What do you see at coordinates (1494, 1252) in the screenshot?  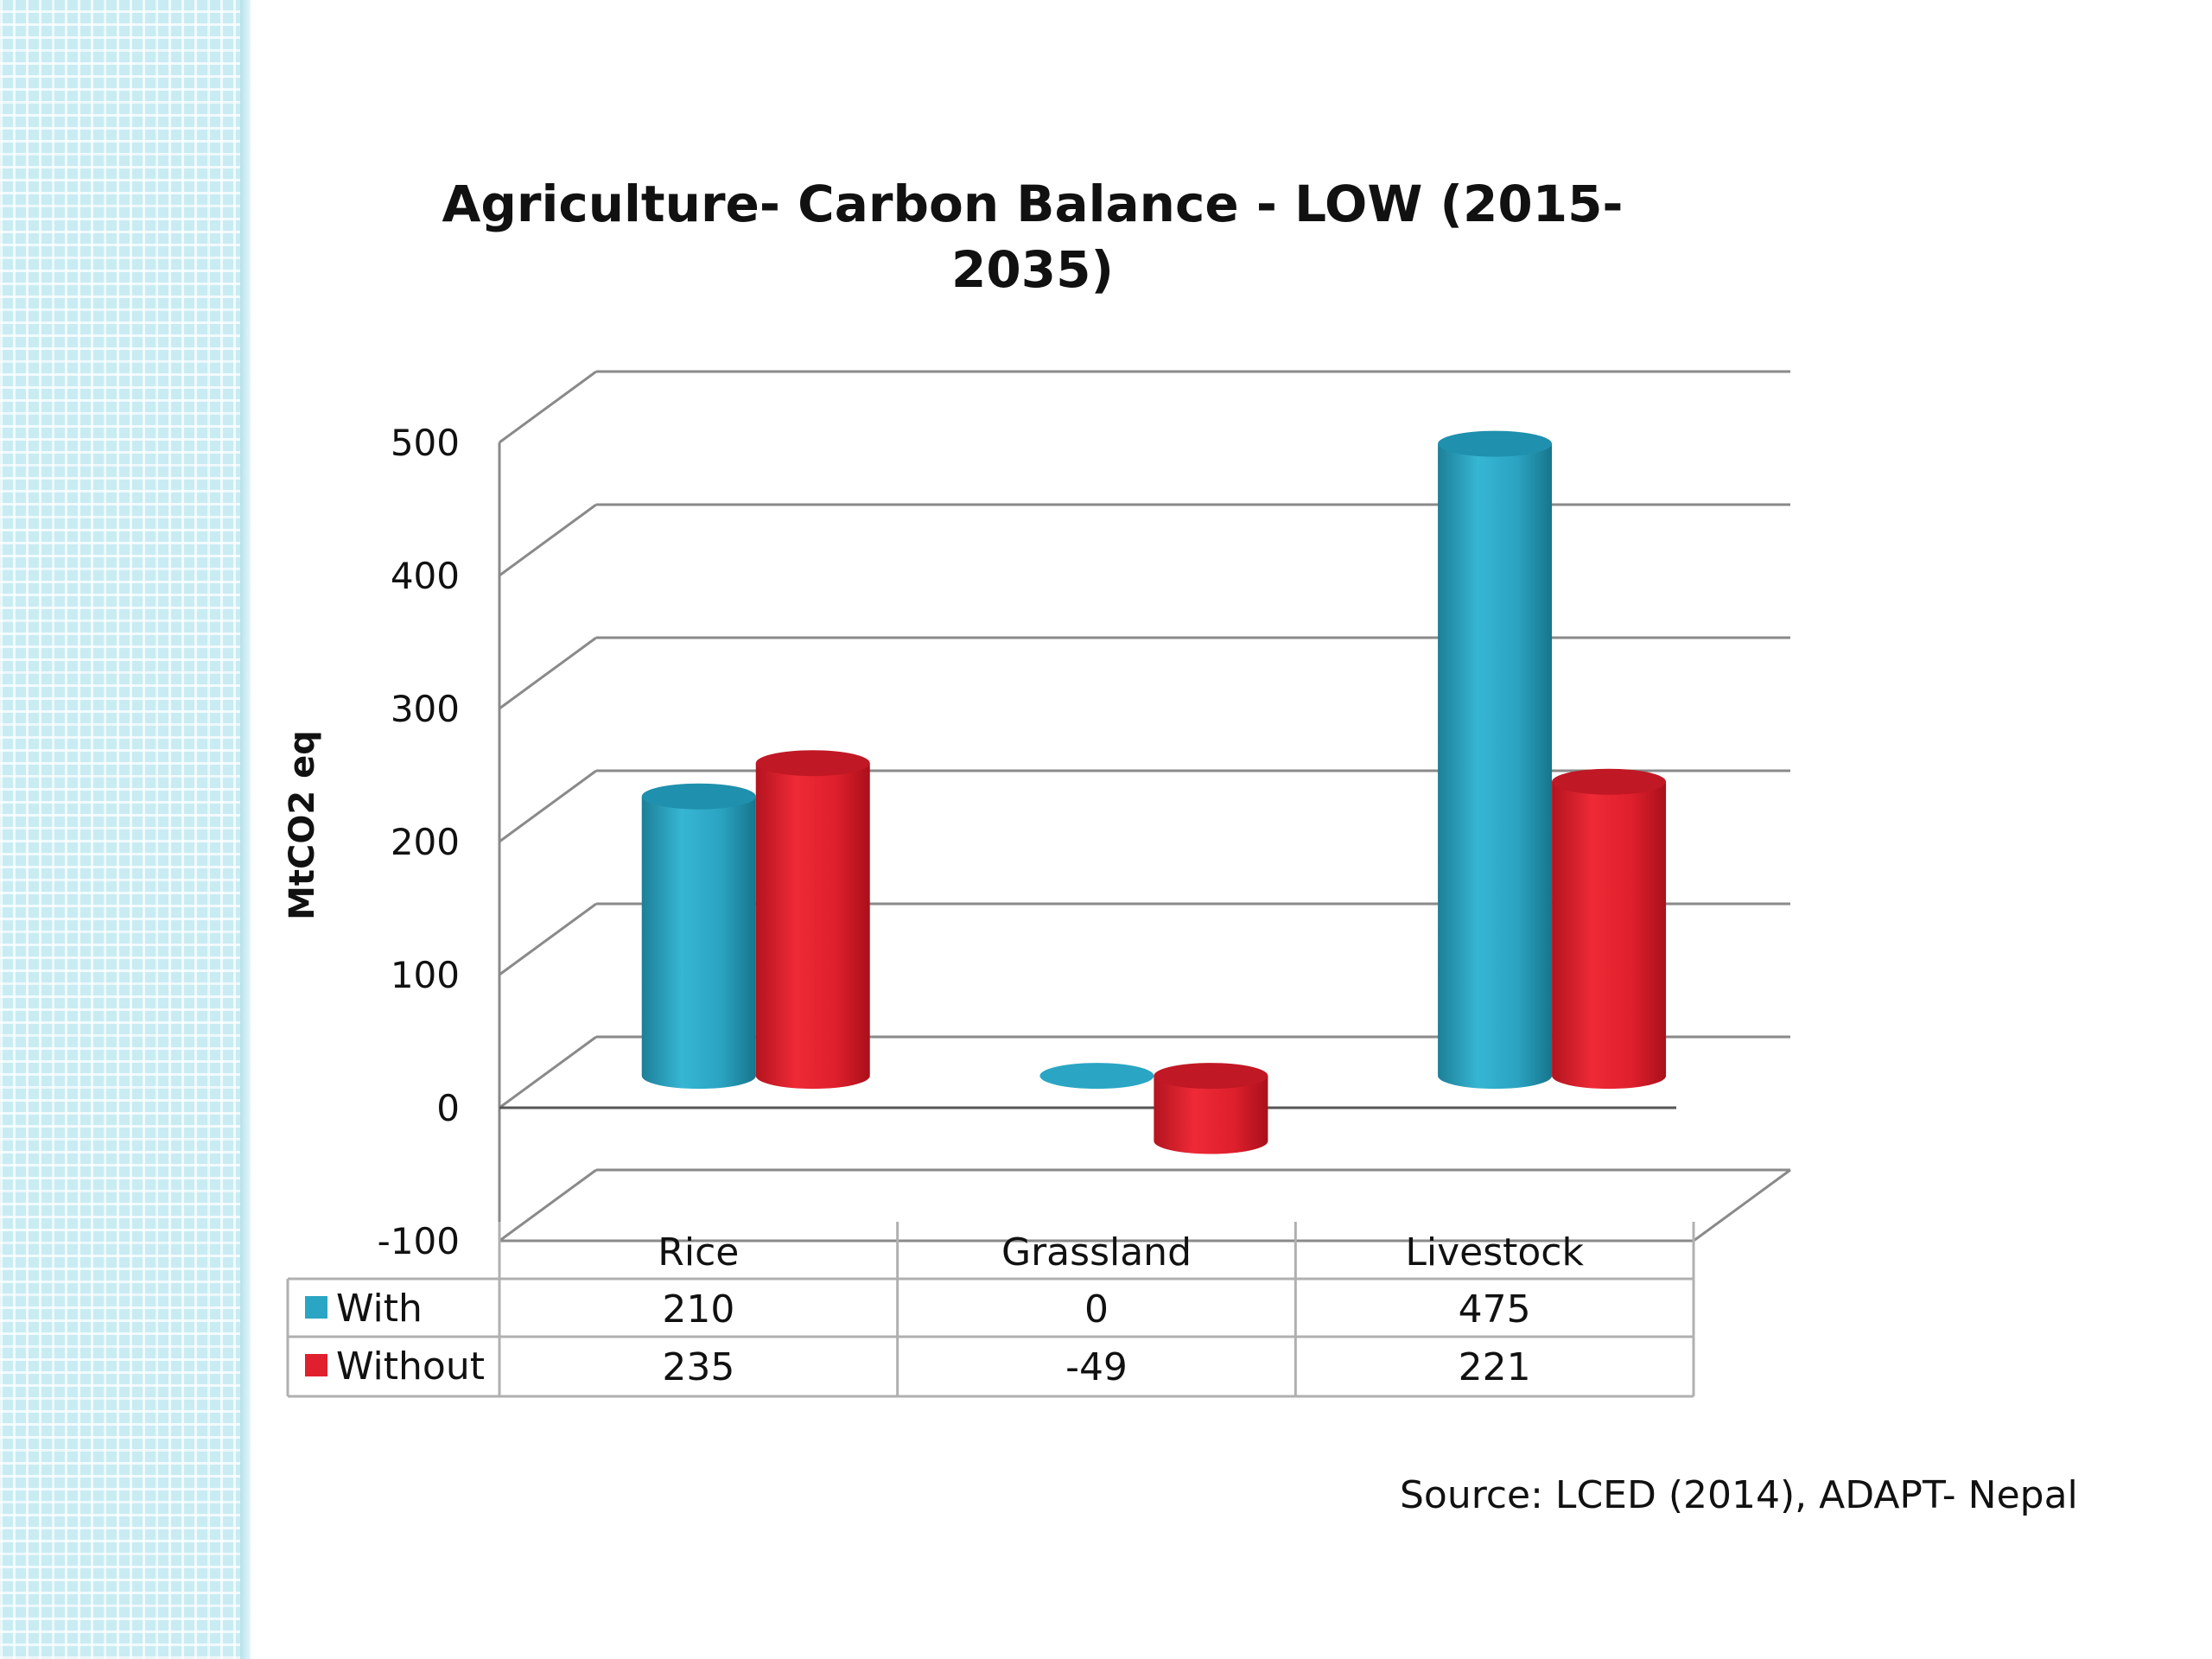 I see `x-tick-label: Livestock` at bounding box center [1494, 1252].